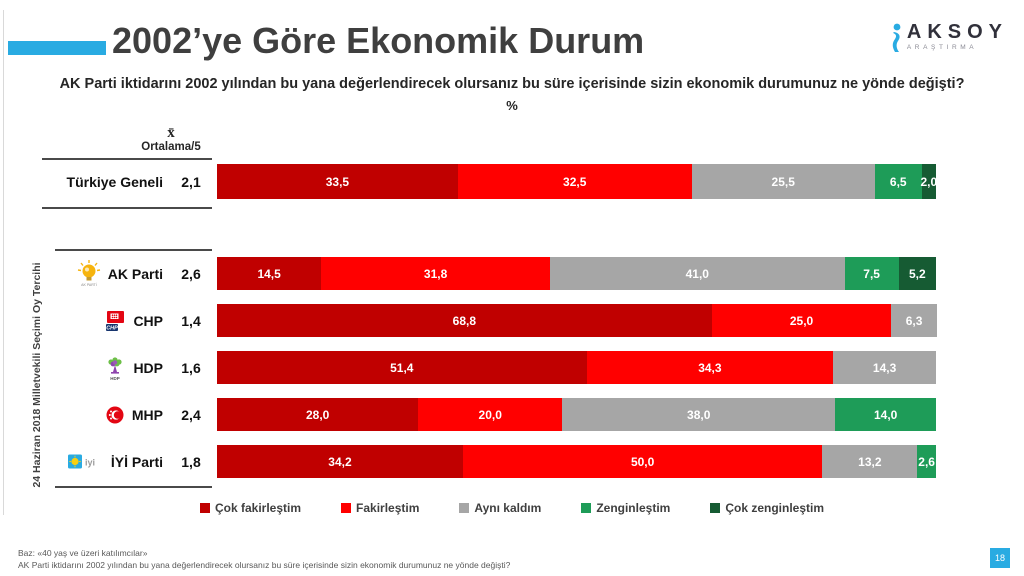 The width and height of the screenshot is (1024, 576). I want to click on bar-segment-mhp-zenginle-tim: 14,0, so click(885, 414).